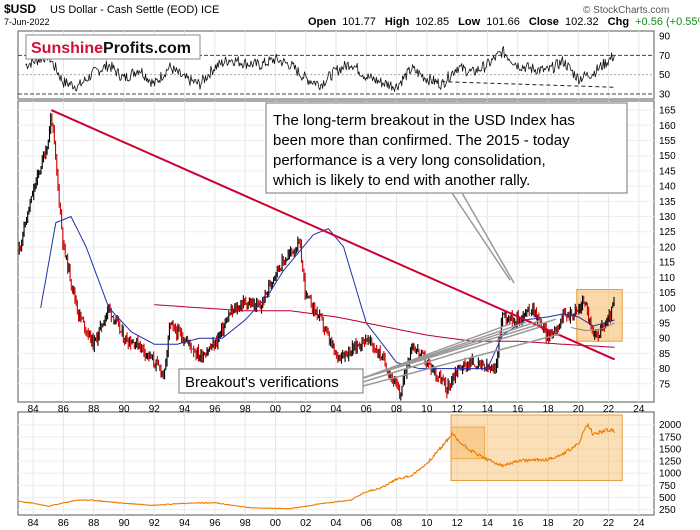 The width and height of the screenshot is (700, 530). Describe the element at coordinates (524, 84) in the screenshot. I see `rsi-support-line` at that location.